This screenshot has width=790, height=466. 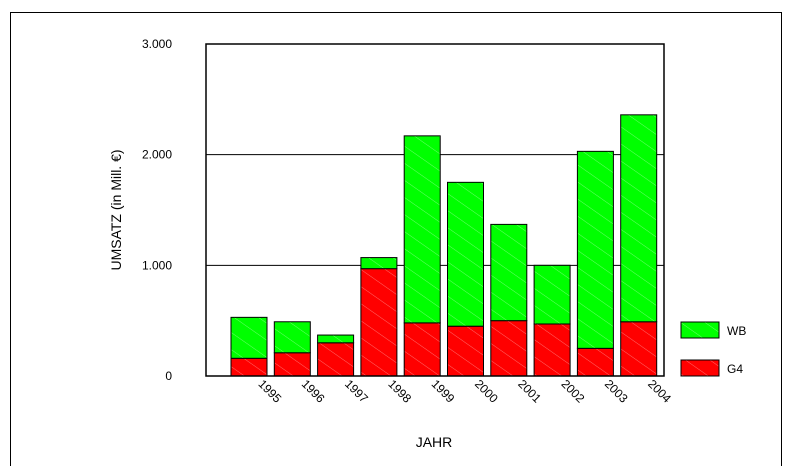 What do you see at coordinates (639, 218) in the screenshot?
I see `bar-wb-2004` at bounding box center [639, 218].